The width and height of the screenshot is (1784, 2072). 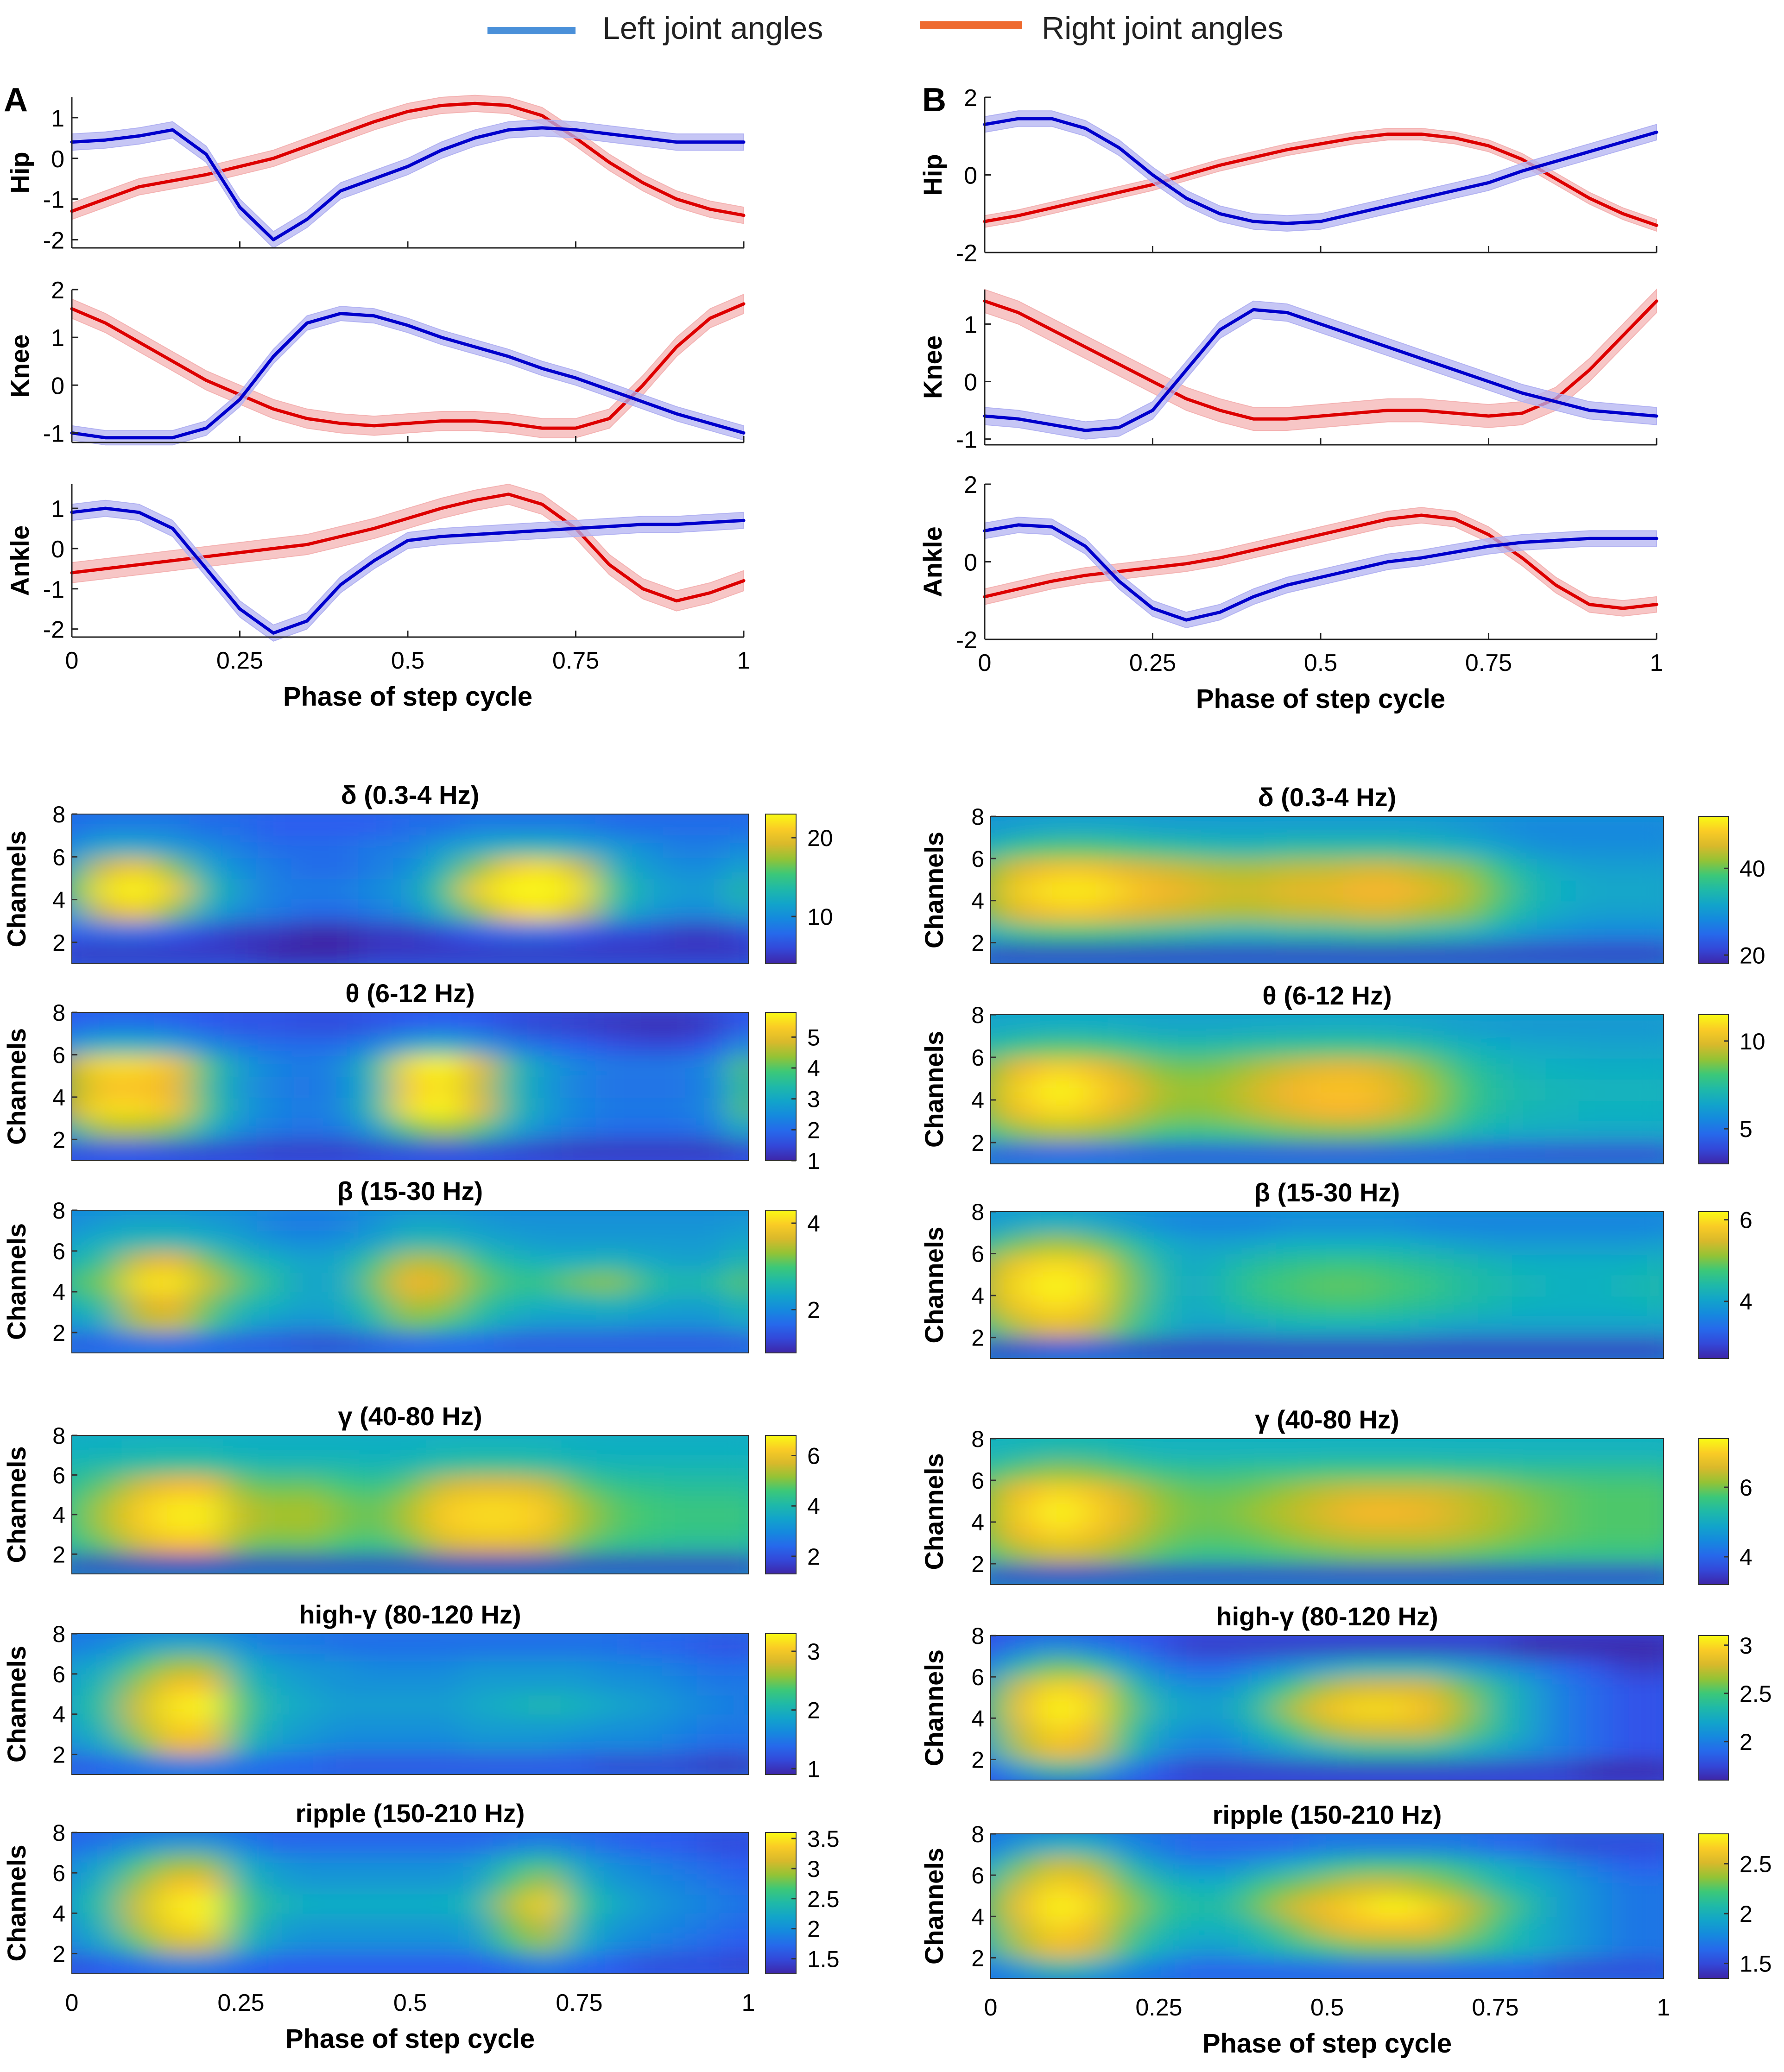 I want to click on colorbar-tick-label: 2, so click(x=813, y=1557).